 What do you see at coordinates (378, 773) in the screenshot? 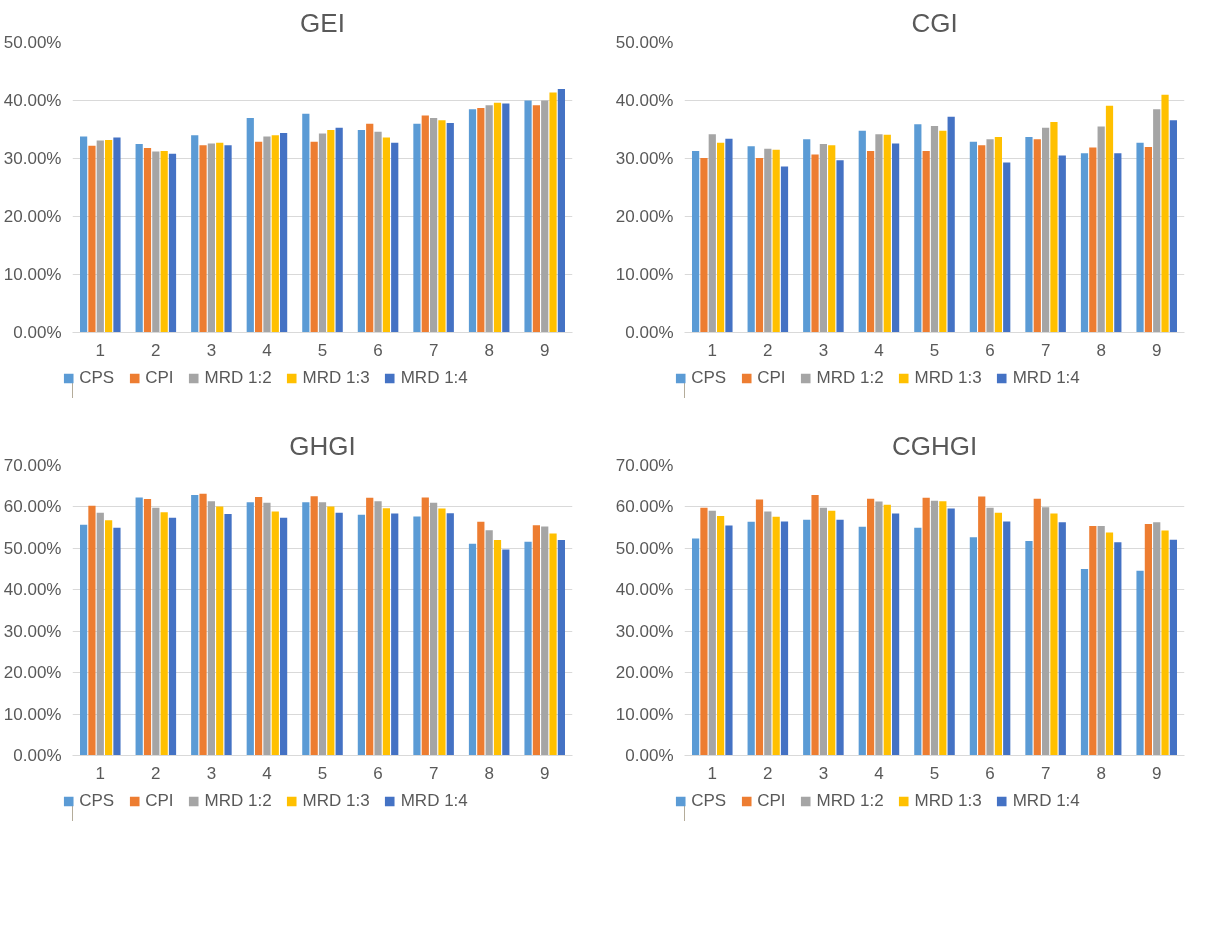
I see `x-tick-label: 6` at bounding box center [378, 773].